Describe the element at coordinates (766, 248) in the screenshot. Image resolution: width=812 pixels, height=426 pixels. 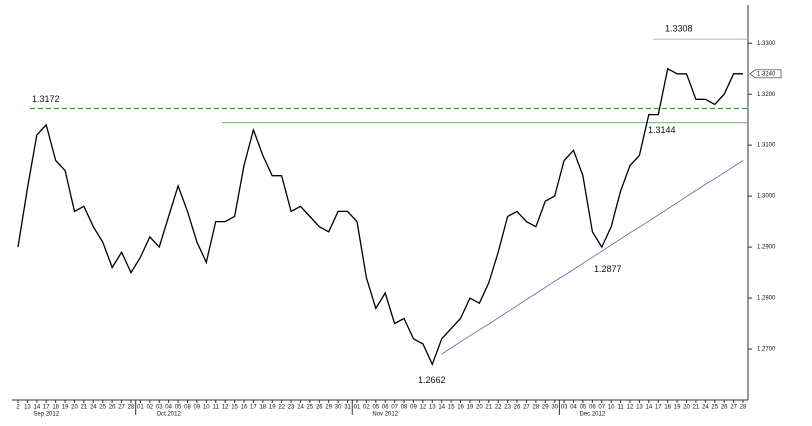
I see `y-tick-label: 1.2900` at that location.